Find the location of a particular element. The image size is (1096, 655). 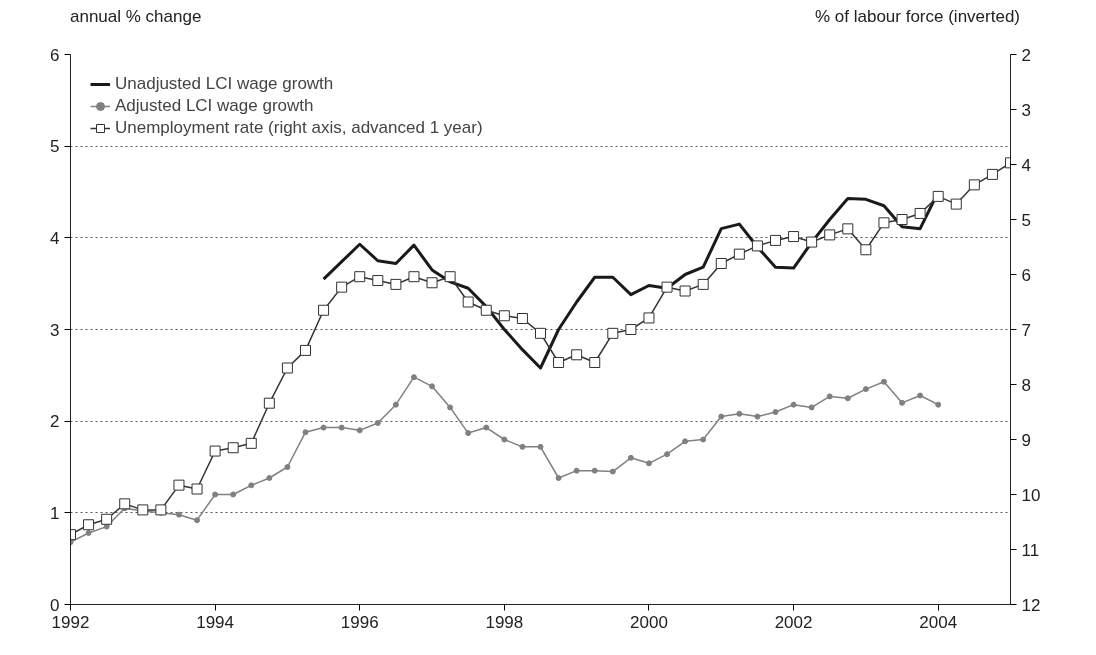

y-tick-label: 0 is located at coordinates (55, 605).